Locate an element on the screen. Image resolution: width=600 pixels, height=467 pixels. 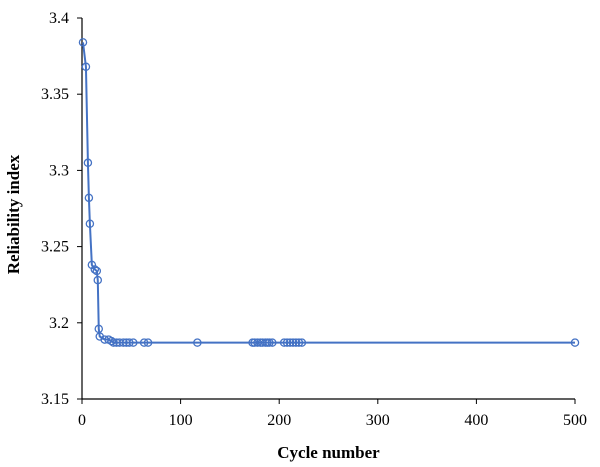
y-tick-label: 3.35 is located at coordinates (55, 94).